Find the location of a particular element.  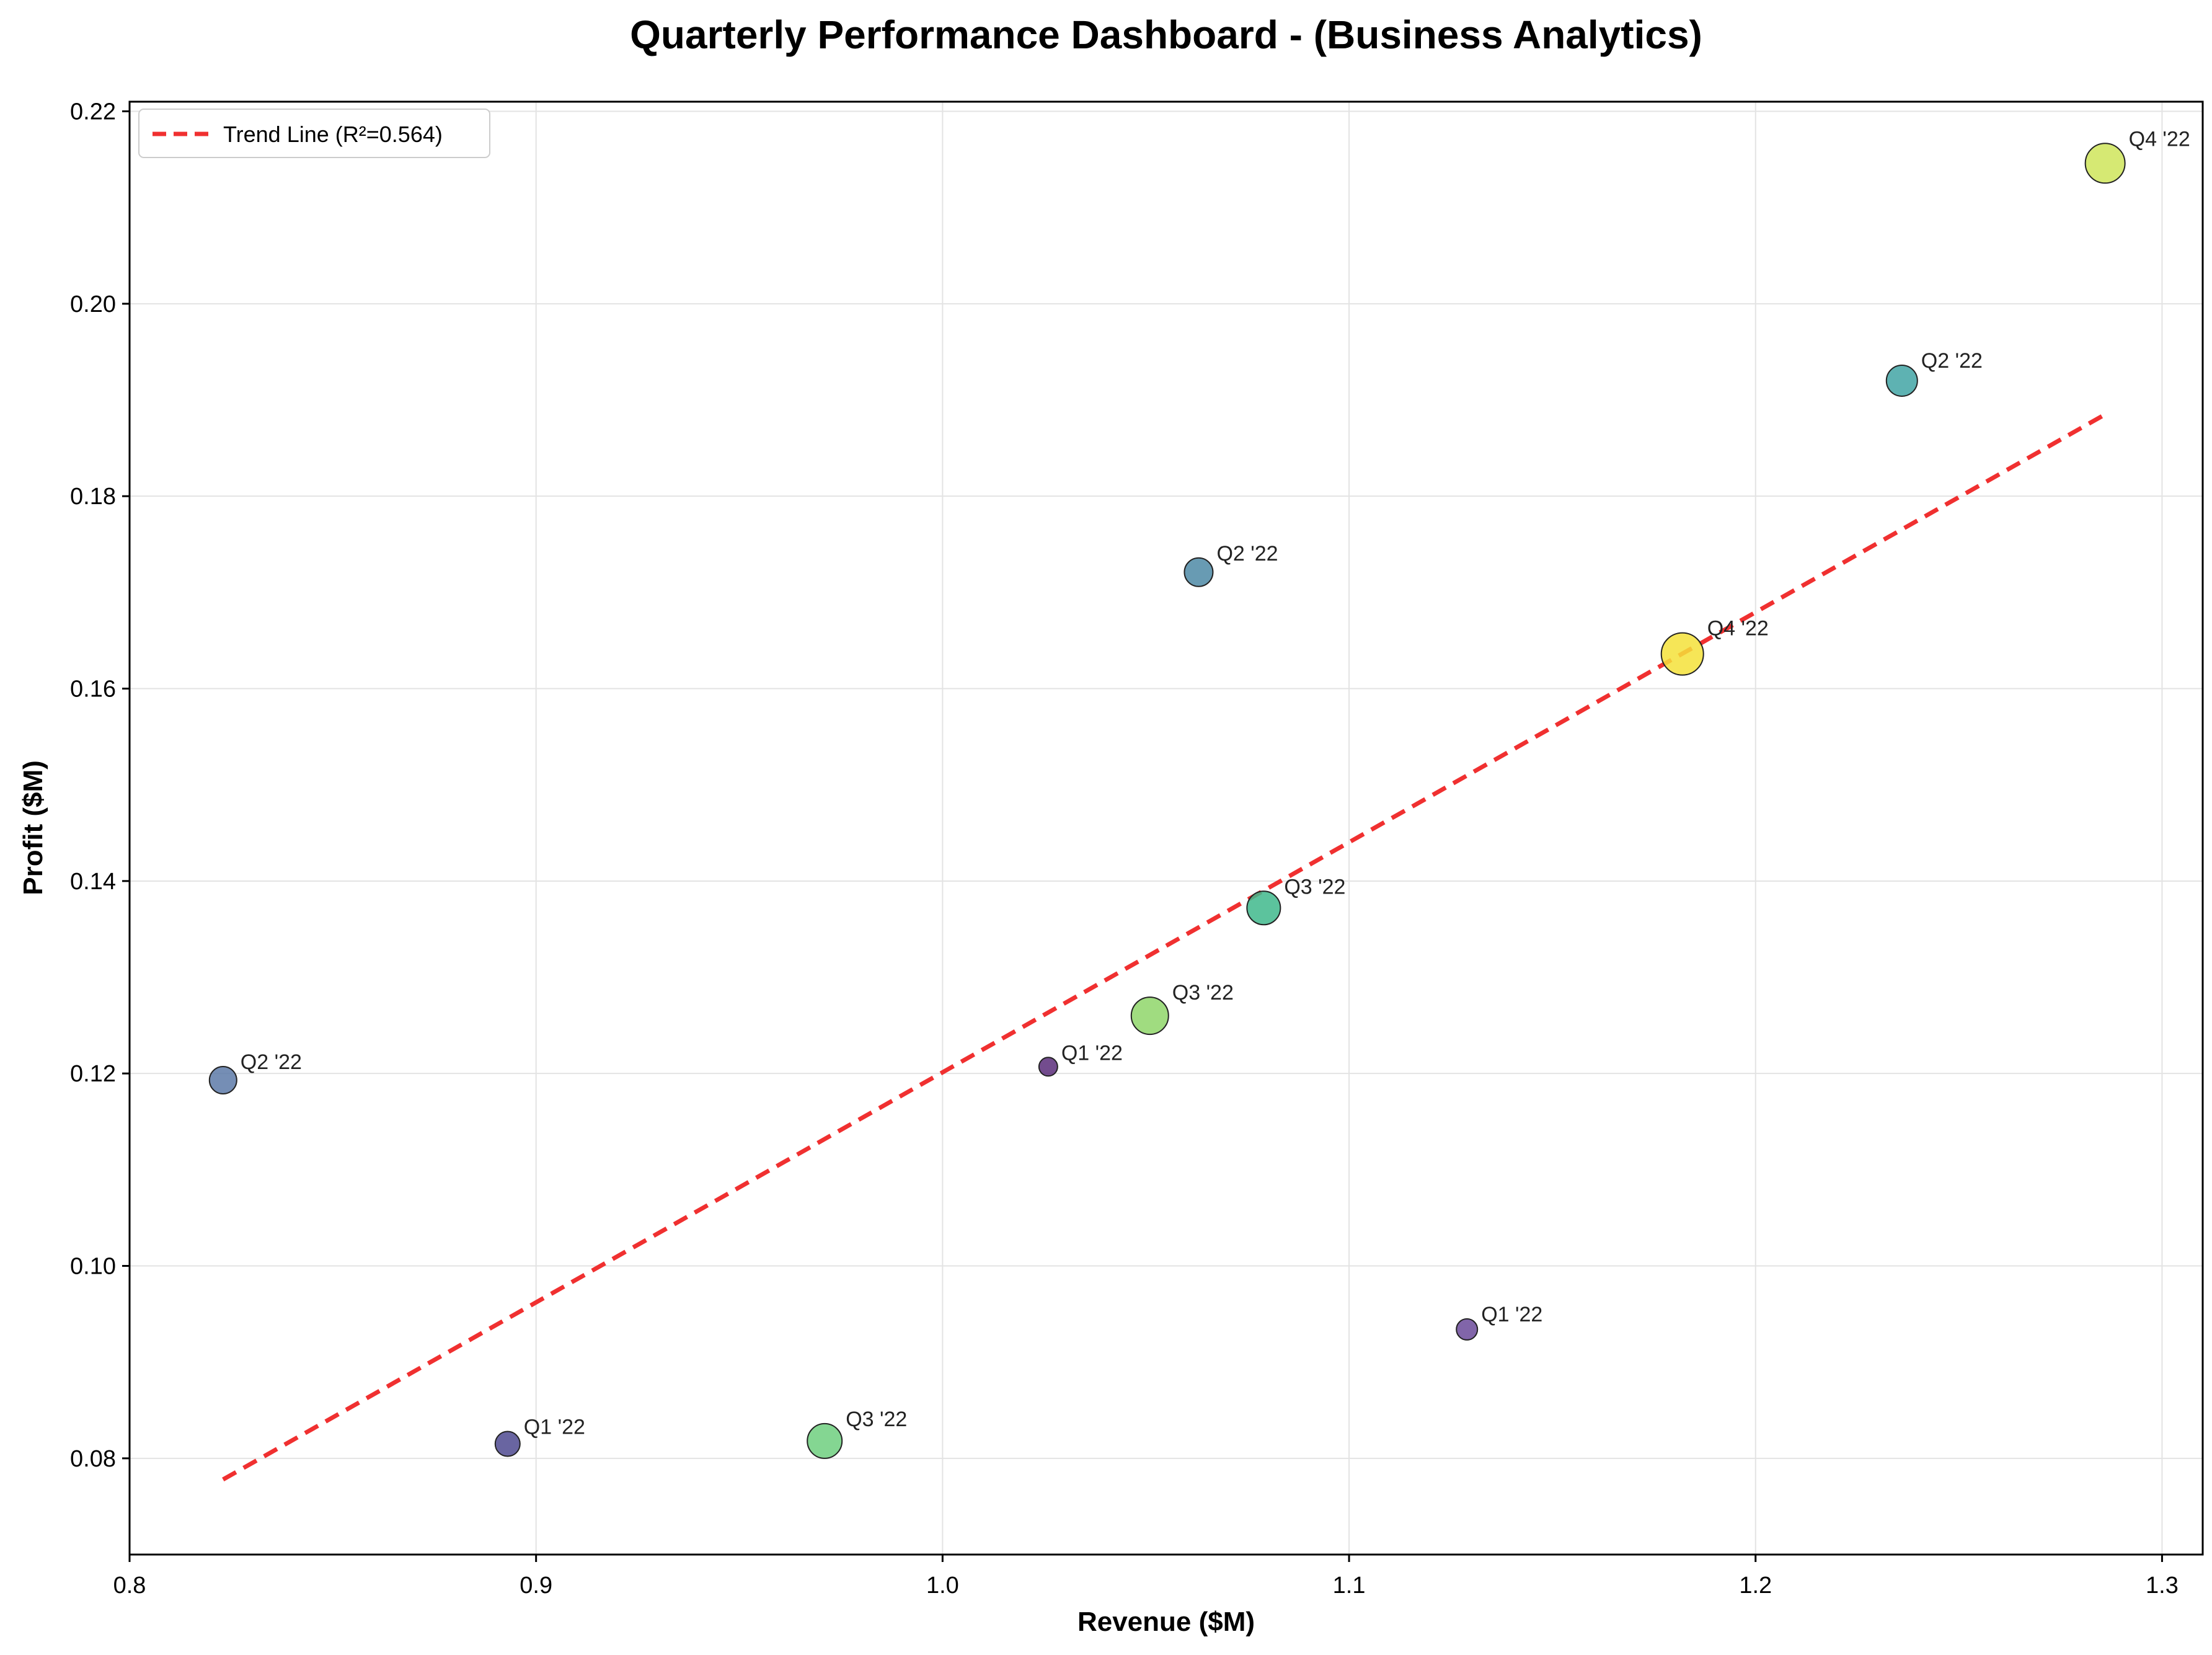

y-axis-label: Profit ($M) is located at coordinates (33, 827).